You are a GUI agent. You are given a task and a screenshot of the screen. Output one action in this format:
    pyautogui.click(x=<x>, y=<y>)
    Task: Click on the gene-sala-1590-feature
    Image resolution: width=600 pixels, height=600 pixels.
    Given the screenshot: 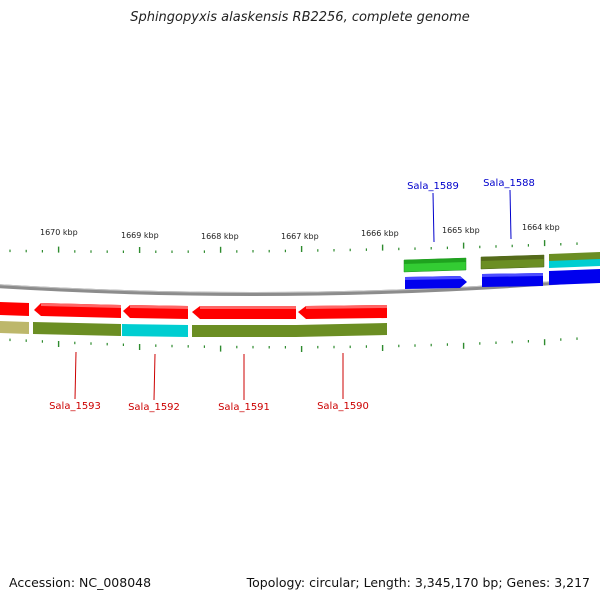 What is the action you would take?
    pyautogui.click(x=341, y=330)
    